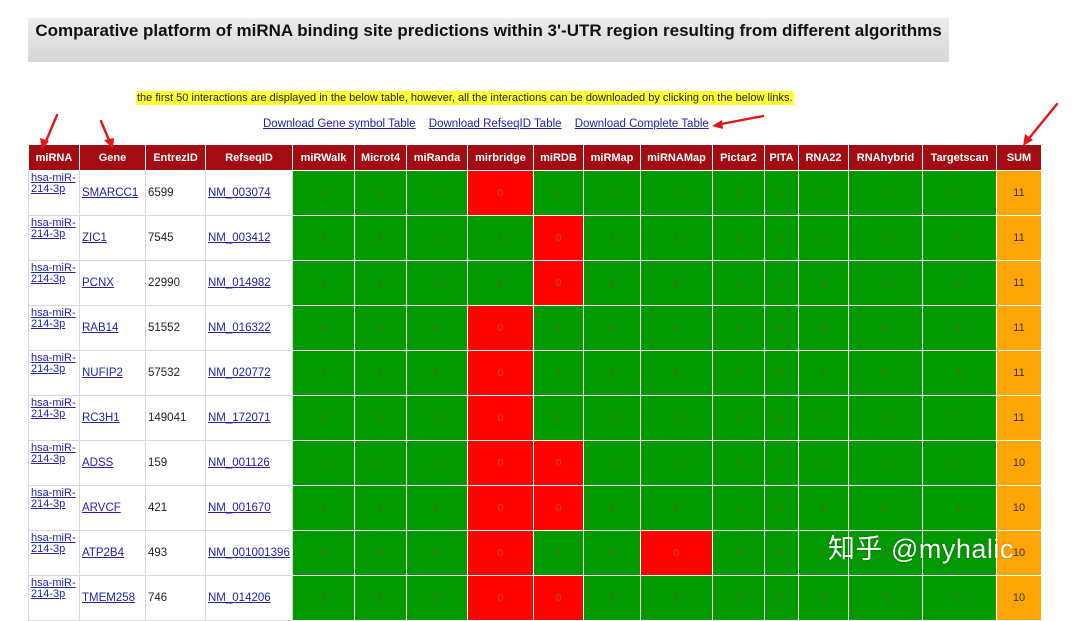 This screenshot has width=1080, height=621. Describe the element at coordinates (239, 598) in the screenshot. I see `refseq-id-link: NM_014206` at that location.